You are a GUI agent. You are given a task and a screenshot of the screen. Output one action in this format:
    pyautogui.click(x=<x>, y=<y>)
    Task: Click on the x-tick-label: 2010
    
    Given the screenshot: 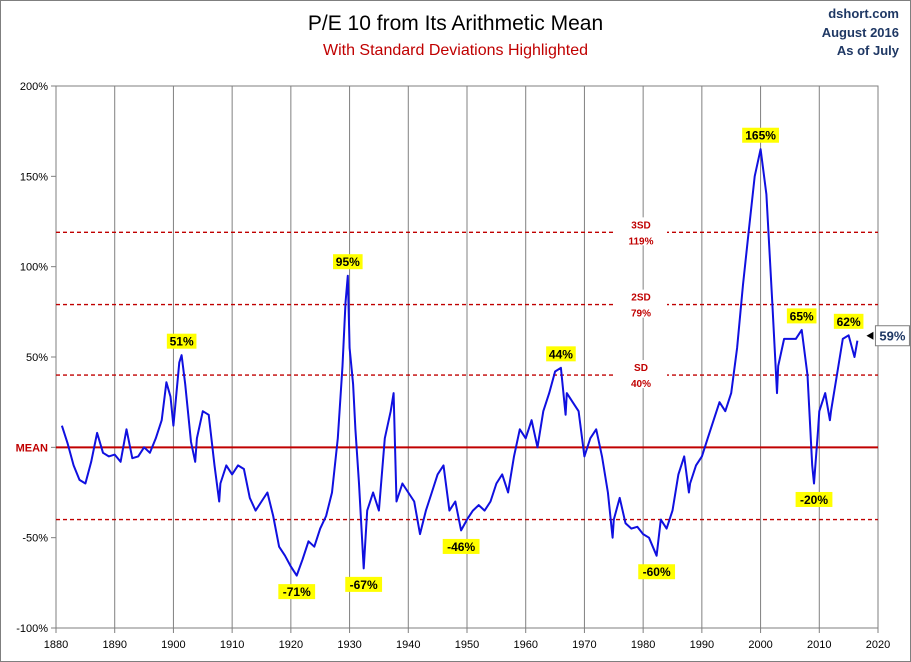 What is the action you would take?
    pyautogui.click(x=819, y=645)
    